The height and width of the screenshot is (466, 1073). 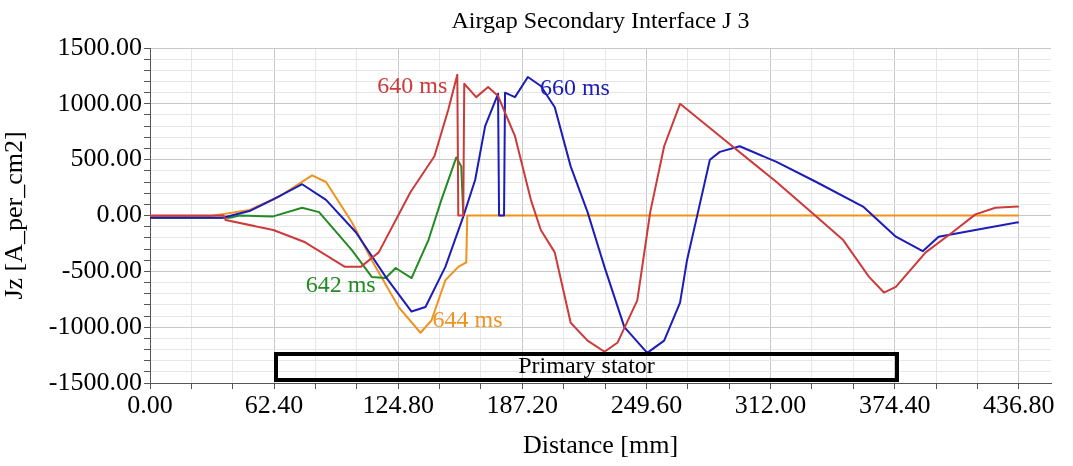 I want to click on y-tick-label: 500.00, so click(x=106, y=158).